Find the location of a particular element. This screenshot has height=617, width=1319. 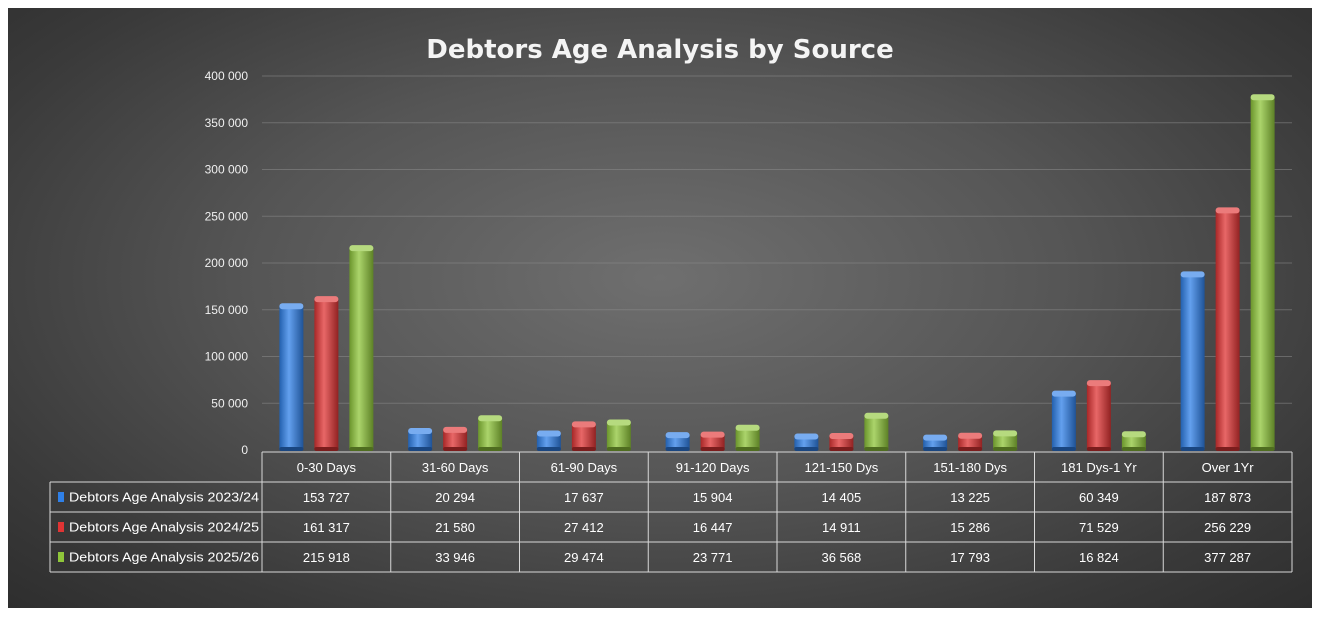

data-label: 215 918 is located at coordinates (326, 557).